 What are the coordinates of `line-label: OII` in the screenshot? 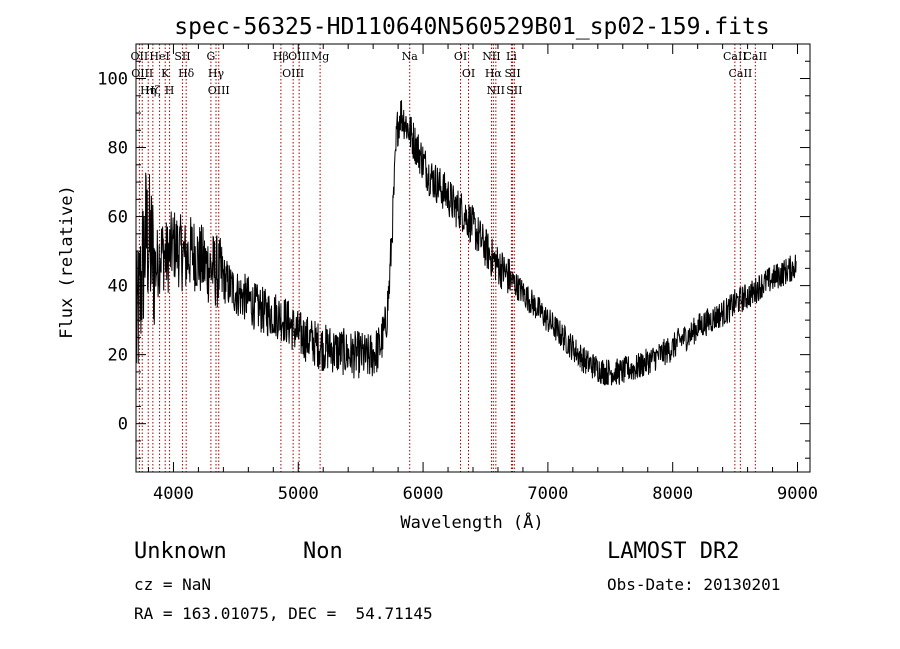 It's located at (140, 56).